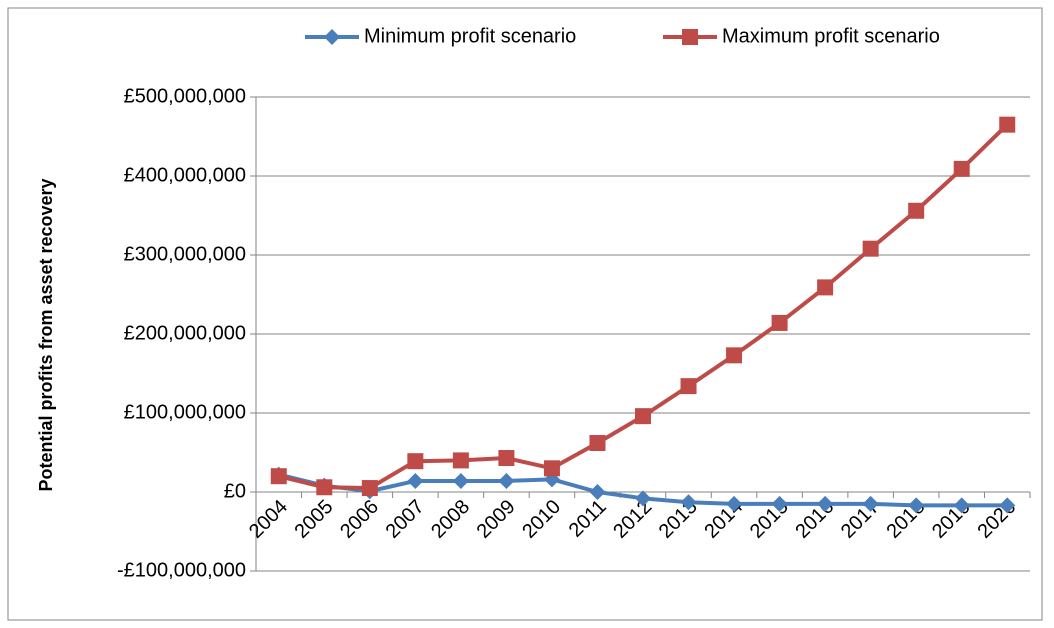 Image resolution: width=1054 pixels, height=628 pixels. What do you see at coordinates (470, 36) in the screenshot?
I see `legend-label: Minimum profit scenario` at bounding box center [470, 36].